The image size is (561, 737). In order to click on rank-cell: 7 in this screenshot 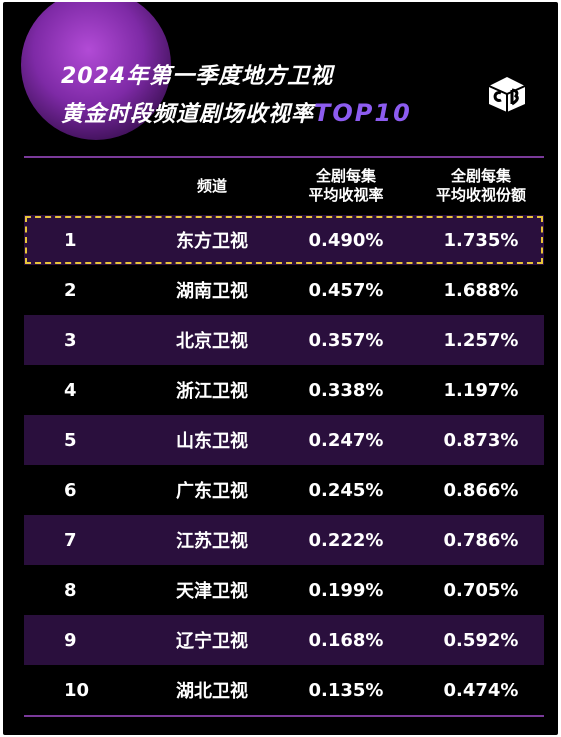, I will do `click(70, 540)`.